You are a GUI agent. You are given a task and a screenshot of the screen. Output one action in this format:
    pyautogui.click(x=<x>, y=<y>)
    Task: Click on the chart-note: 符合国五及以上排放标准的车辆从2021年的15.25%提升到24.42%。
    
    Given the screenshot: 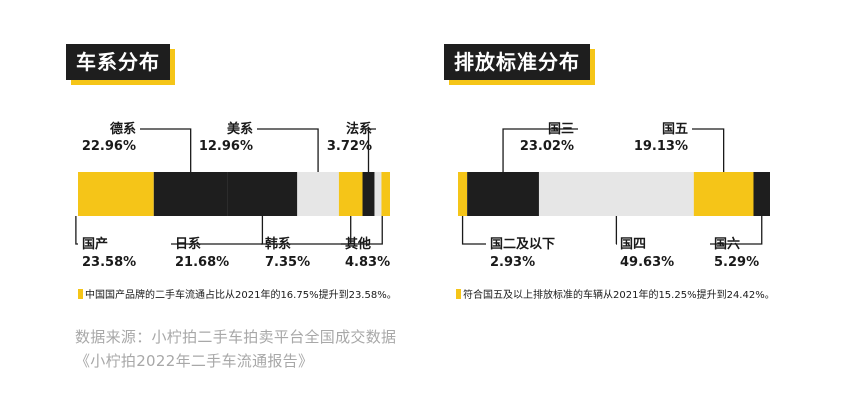 What is the action you would take?
    pyautogui.click(x=615, y=293)
    